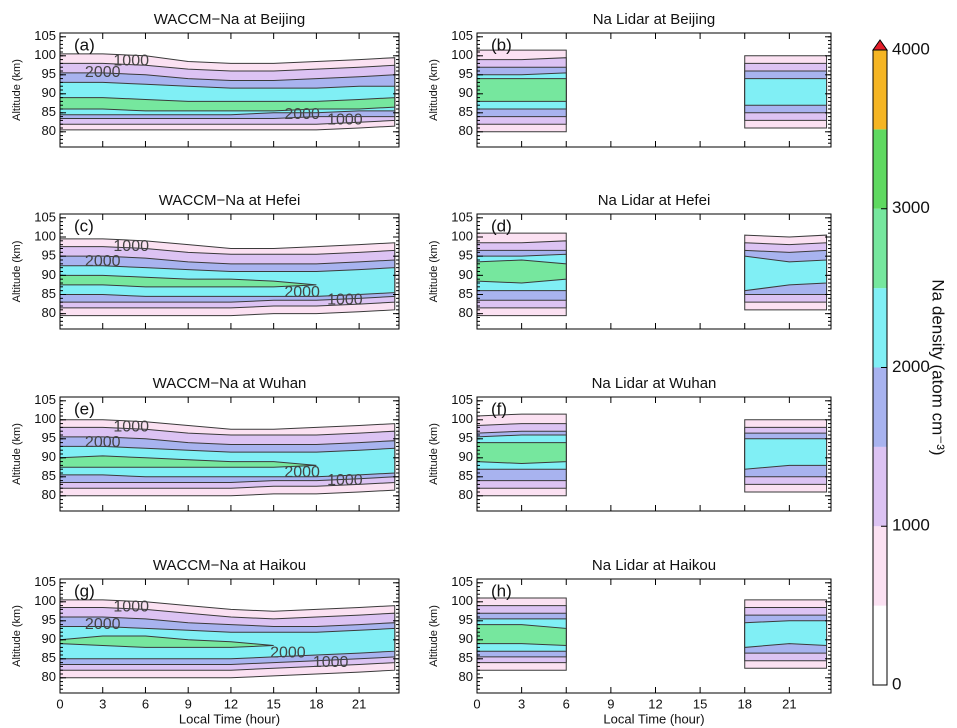 Image resolution: width=957 pixels, height=728 pixels. What do you see at coordinates (230, 383) in the screenshot?
I see `panel-title: WACCM−Na at Wuhan` at bounding box center [230, 383].